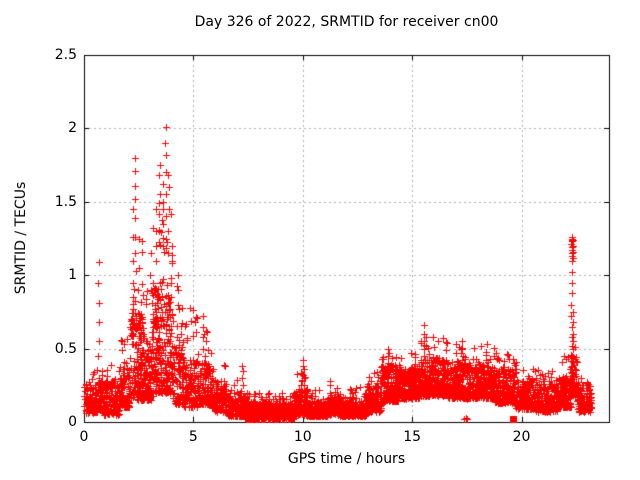 This screenshot has height=480, width=640. I want to click on x-tick-label: 0, so click(84, 437).